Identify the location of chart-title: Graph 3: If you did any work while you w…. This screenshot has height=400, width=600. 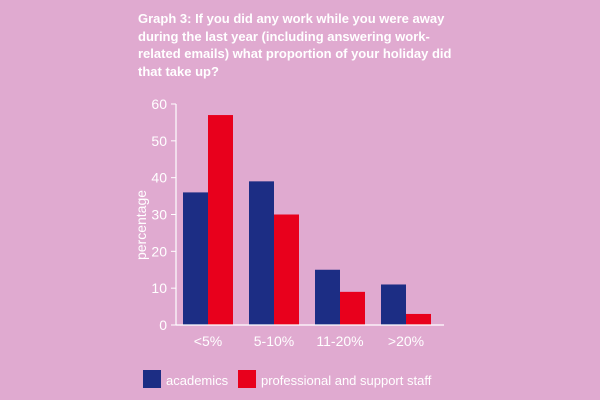
(295, 45).